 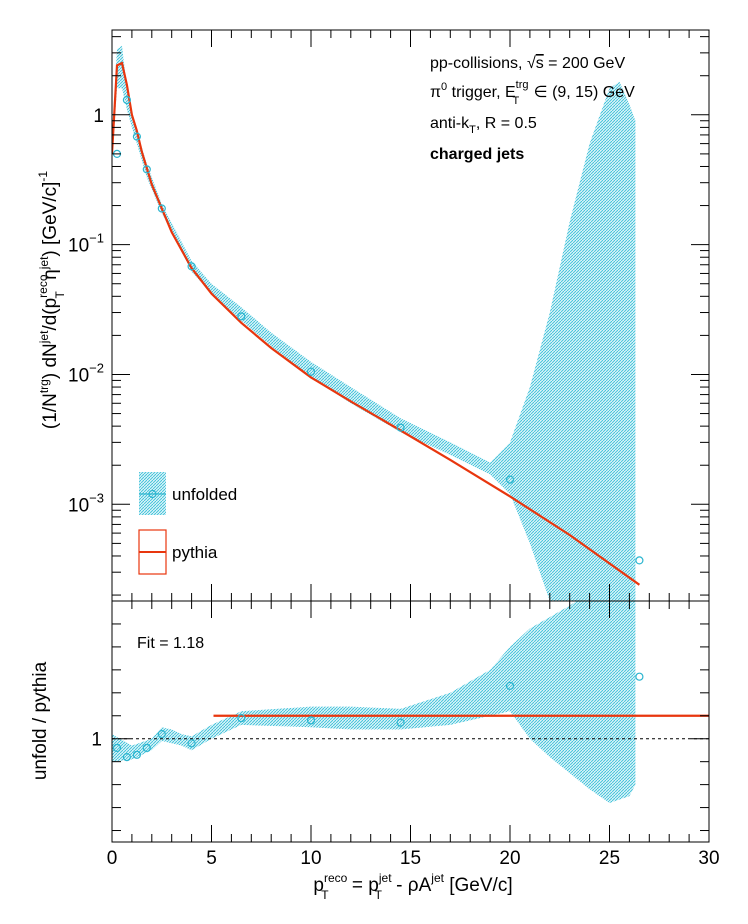 I want to click on x-tick-labels: 0 5 10 15 20 25 30, so click(x=413, y=858).